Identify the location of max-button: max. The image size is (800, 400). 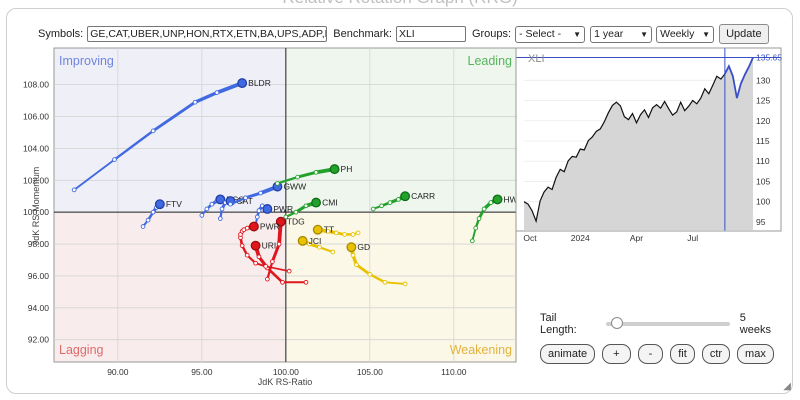
(755, 354).